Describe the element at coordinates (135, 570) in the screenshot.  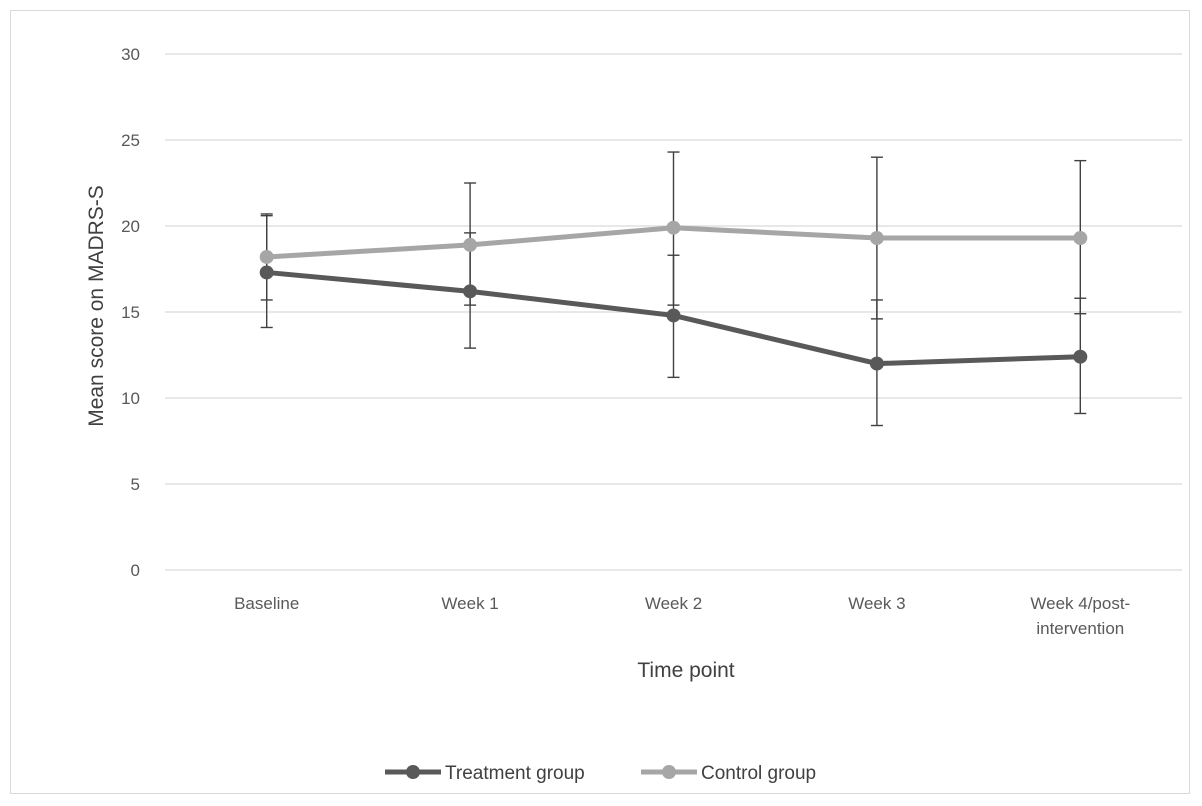
I see `y-tick-label: 0` at that location.